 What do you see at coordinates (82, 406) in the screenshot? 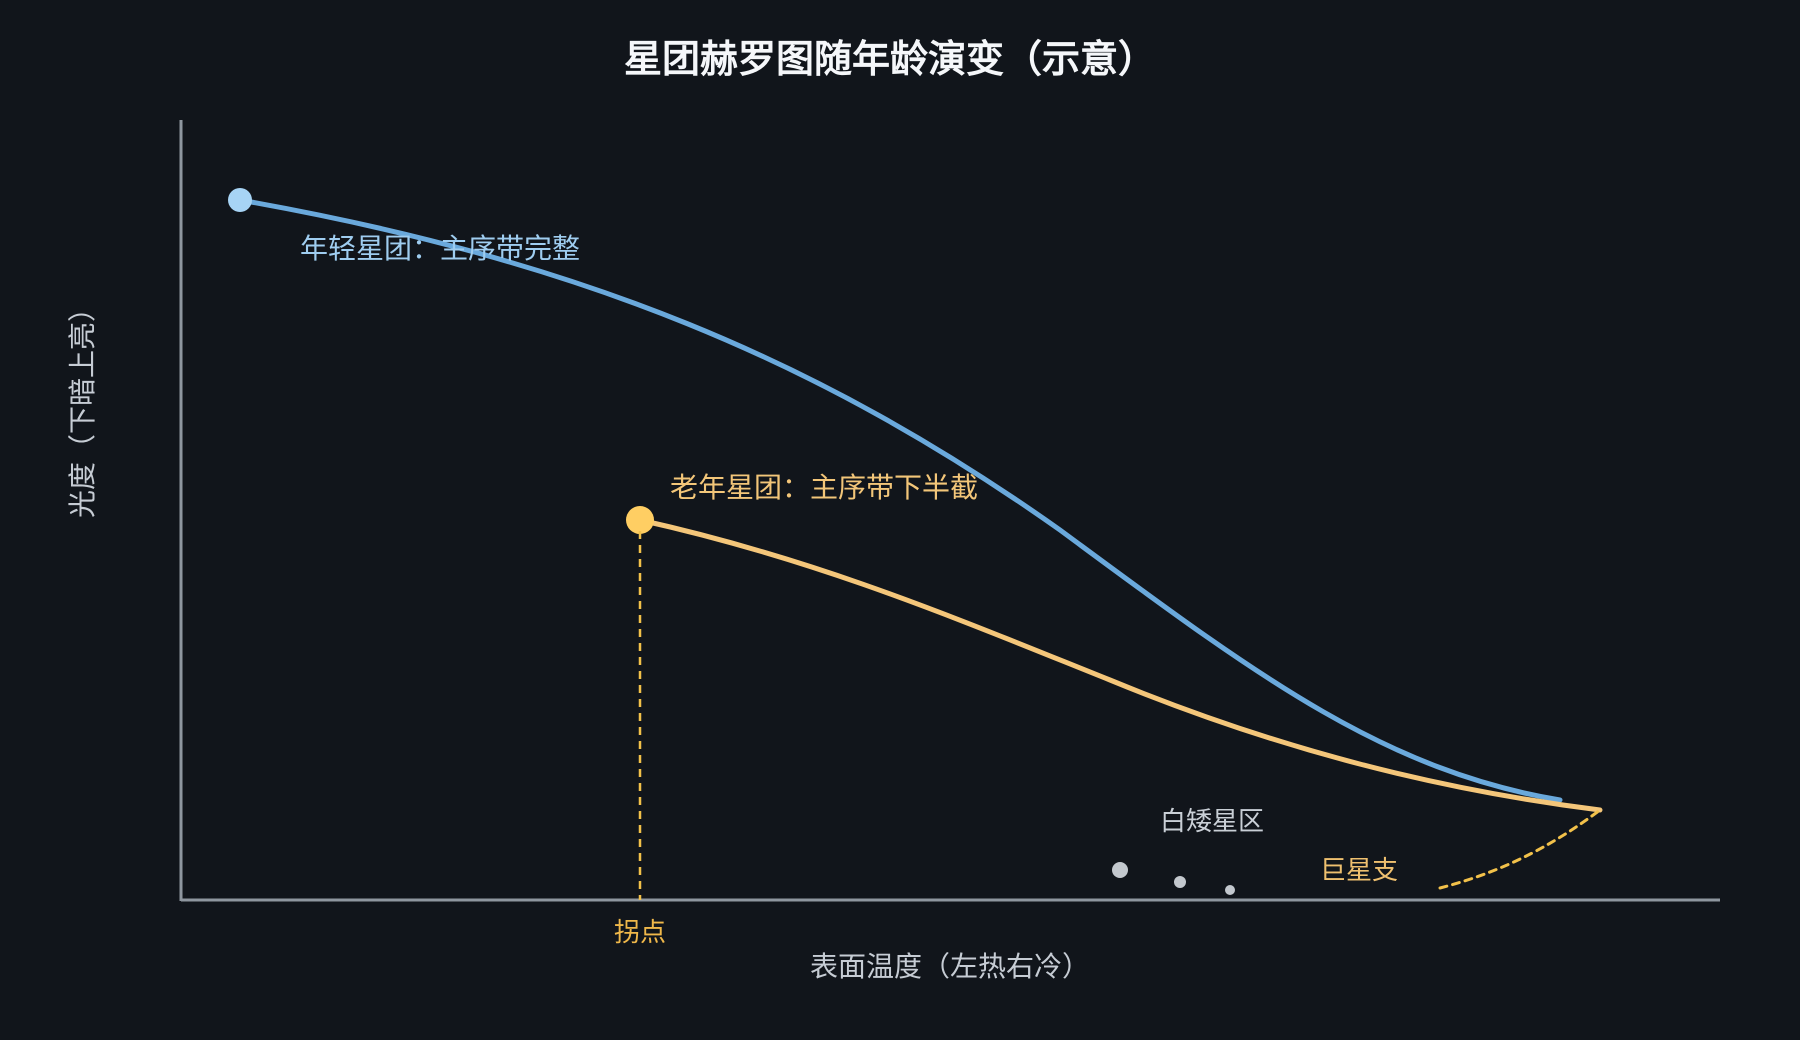
I see `y-axis-label: 光度（下暗上亮）` at bounding box center [82, 406].